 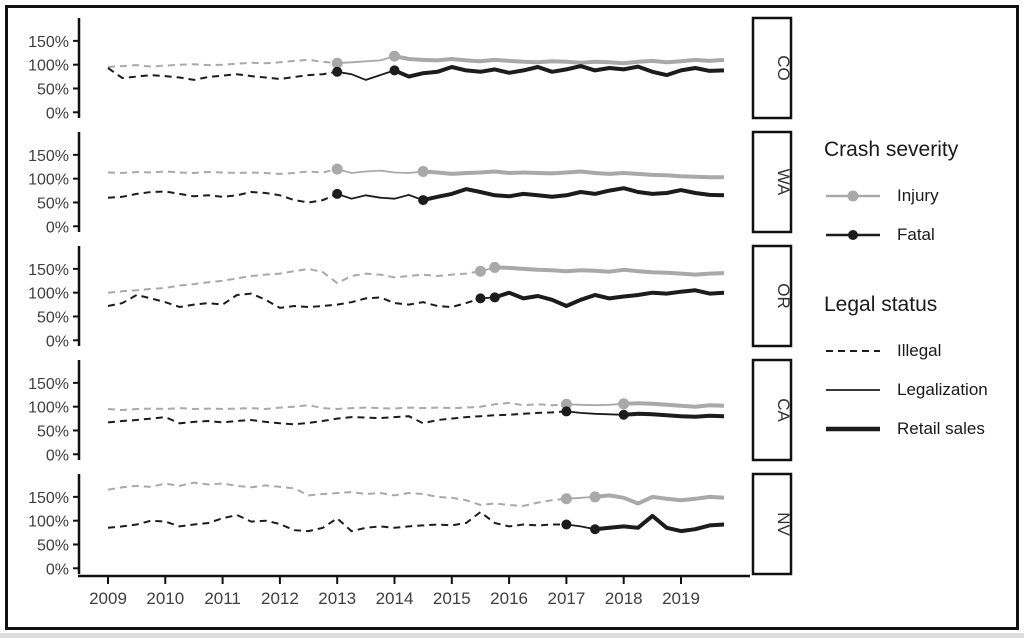 What do you see at coordinates (566, 499) in the screenshot?
I see `NV-injury-legalization-dot` at bounding box center [566, 499].